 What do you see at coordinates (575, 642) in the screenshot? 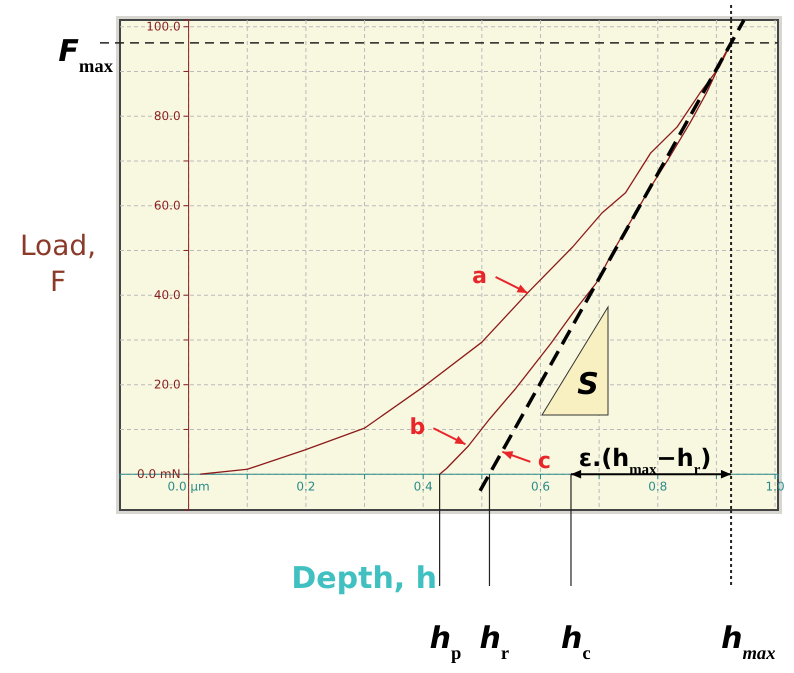
I see `ref-line-label: h$_{c}$` at bounding box center [575, 642].